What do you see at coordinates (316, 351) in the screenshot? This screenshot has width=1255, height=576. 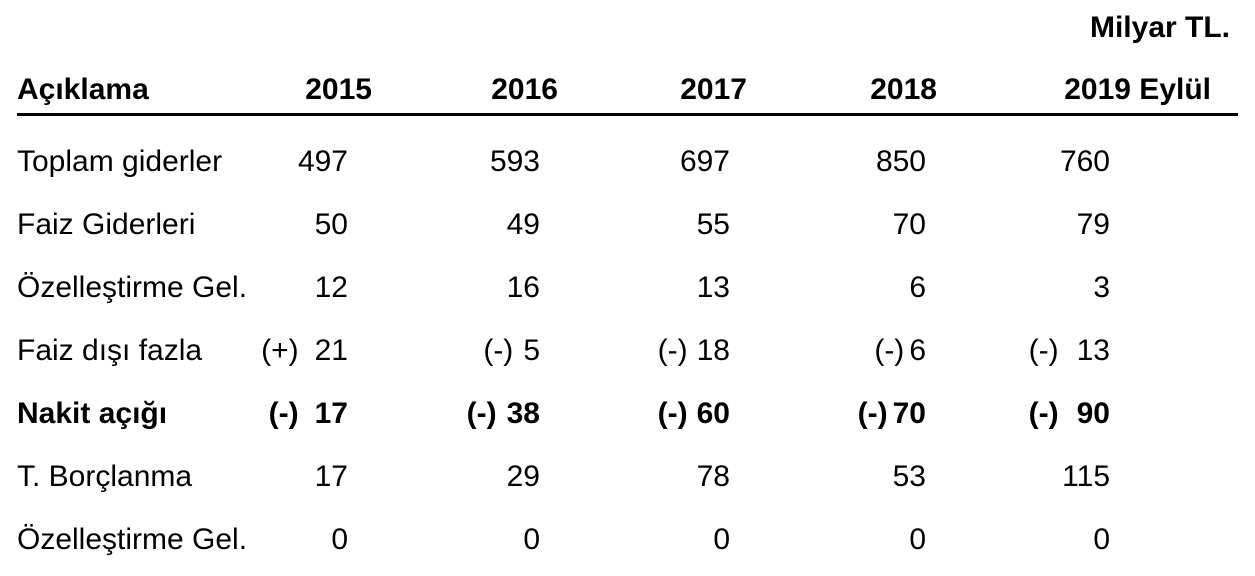 I see `value-cell: (+) 21` at bounding box center [316, 351].